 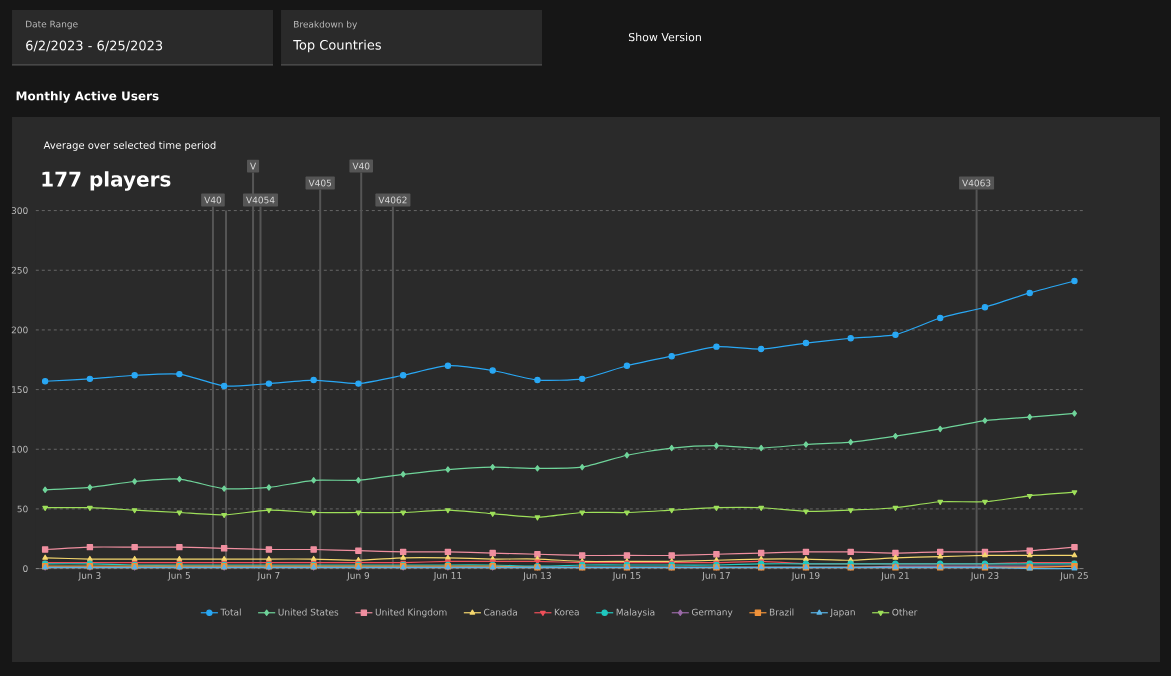 I want to click on legend-label: Canada, so click(x=500, y=612).